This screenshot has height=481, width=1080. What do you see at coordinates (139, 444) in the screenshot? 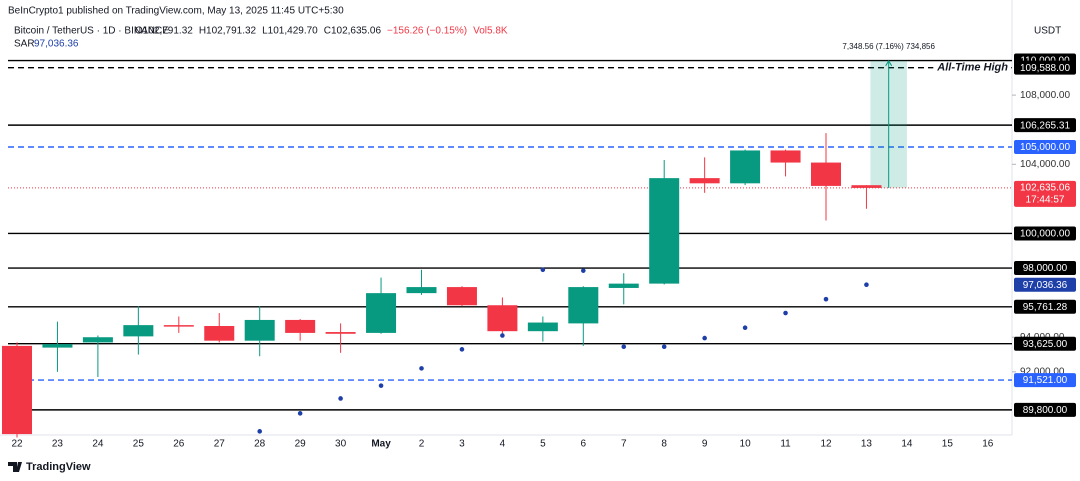
I see `x-tick-label: 25` at bounding box center [139, 444].